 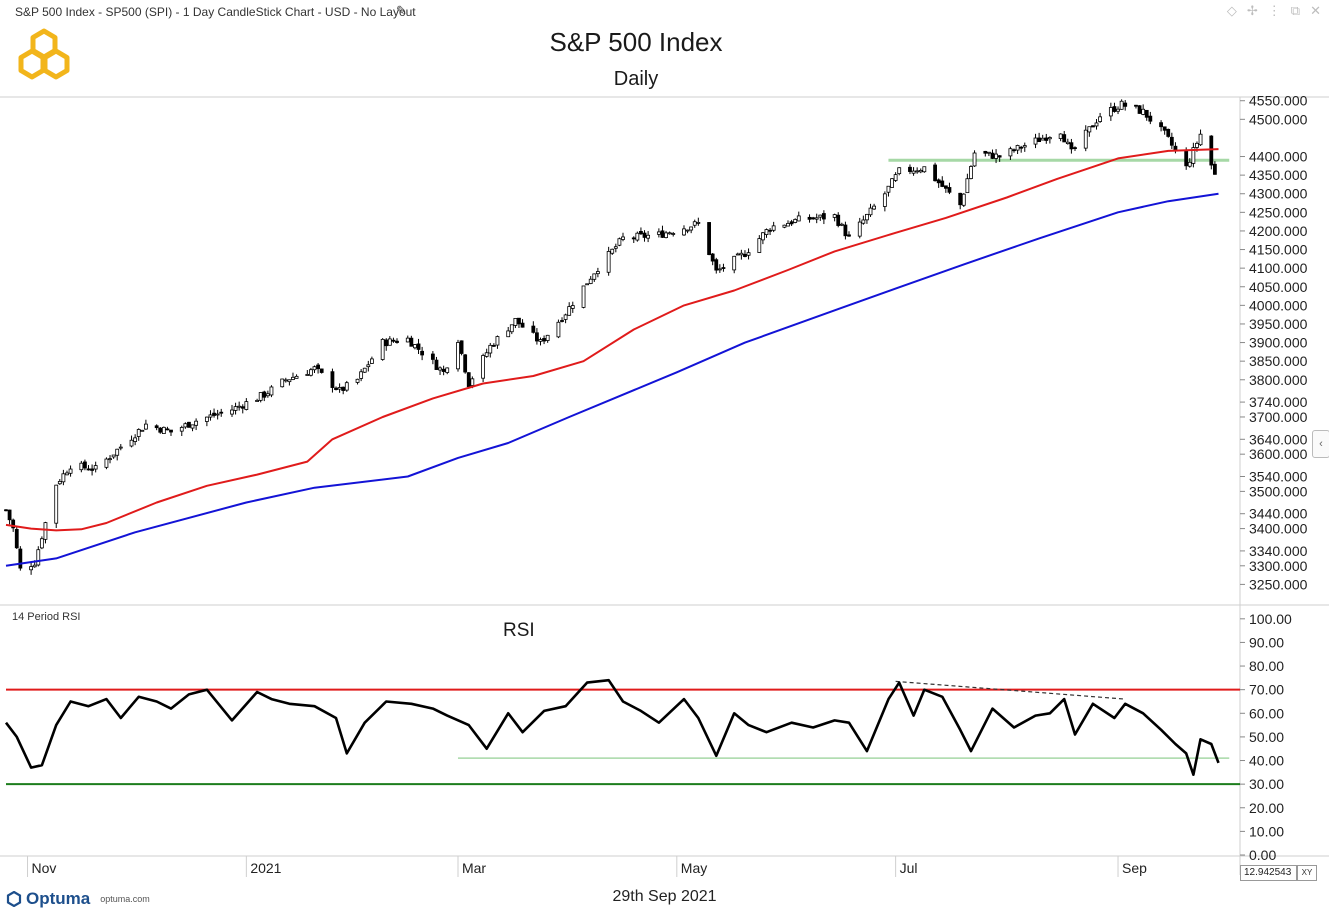 What do you see at coordinates (1266, 831) in the screenshot?
I see `rsi-y-tick-label: 10.00` at bounding box center [1266, 831].